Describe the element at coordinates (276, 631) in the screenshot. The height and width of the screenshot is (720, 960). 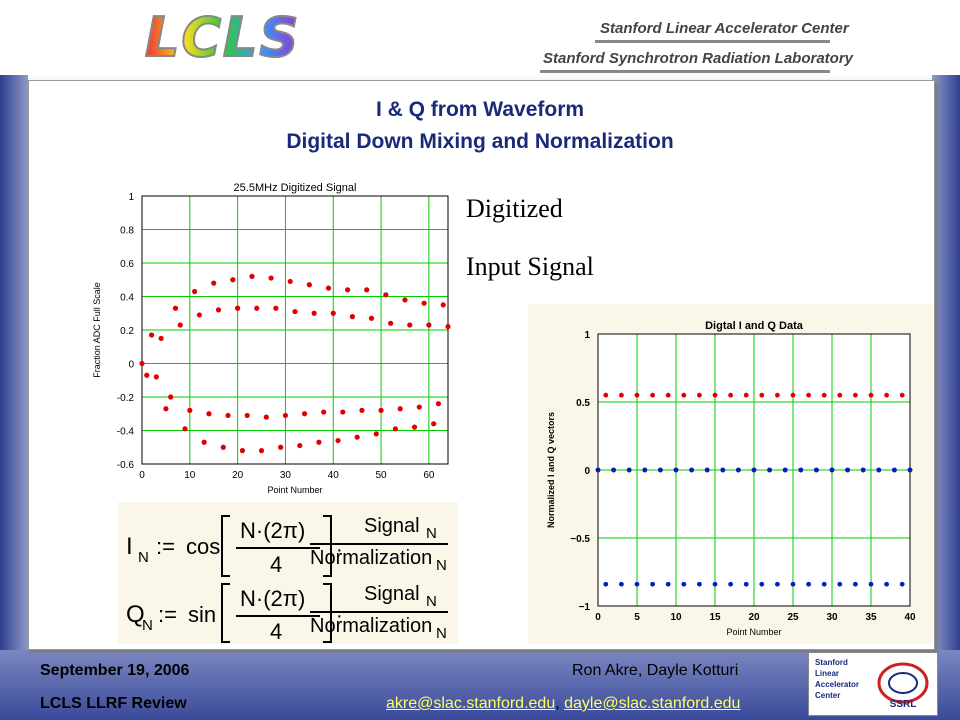
I see `formula-q-den: 4` at that location.